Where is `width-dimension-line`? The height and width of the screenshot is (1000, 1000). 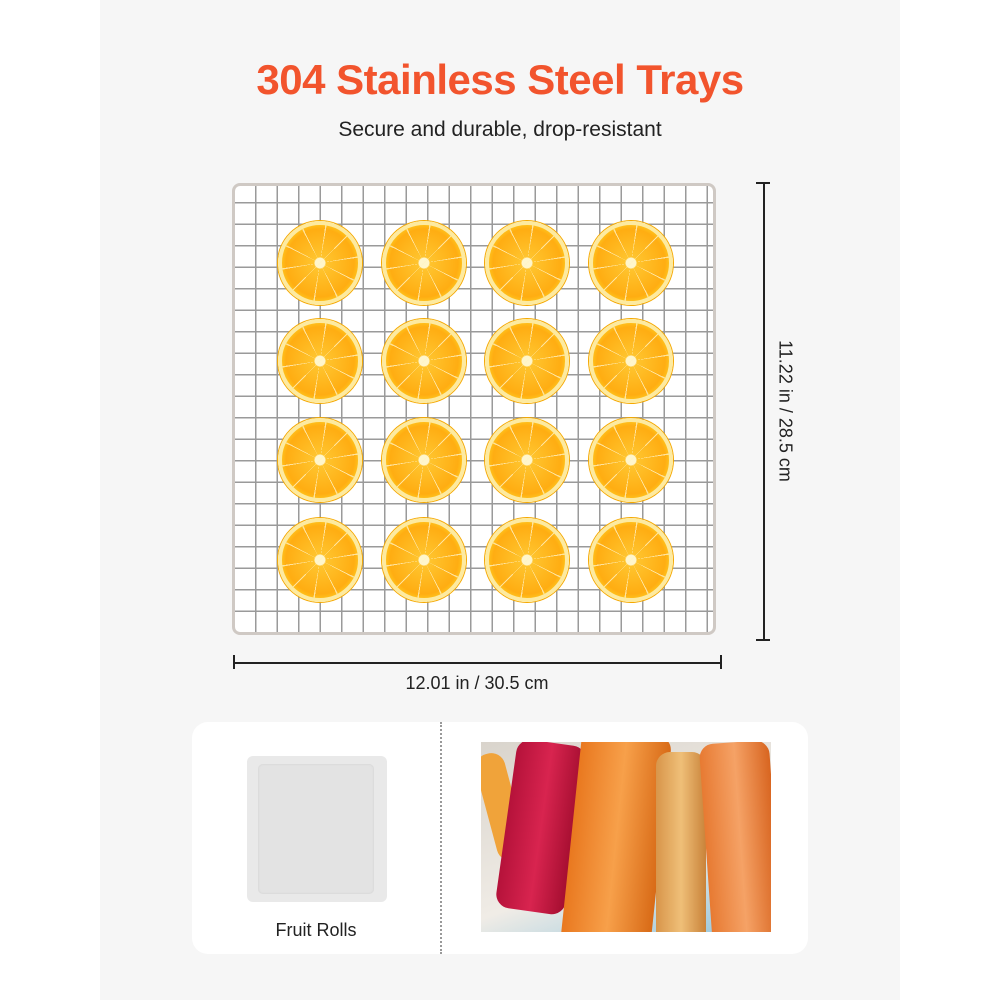 width-dimension-line is located at coordinates (477, 663).